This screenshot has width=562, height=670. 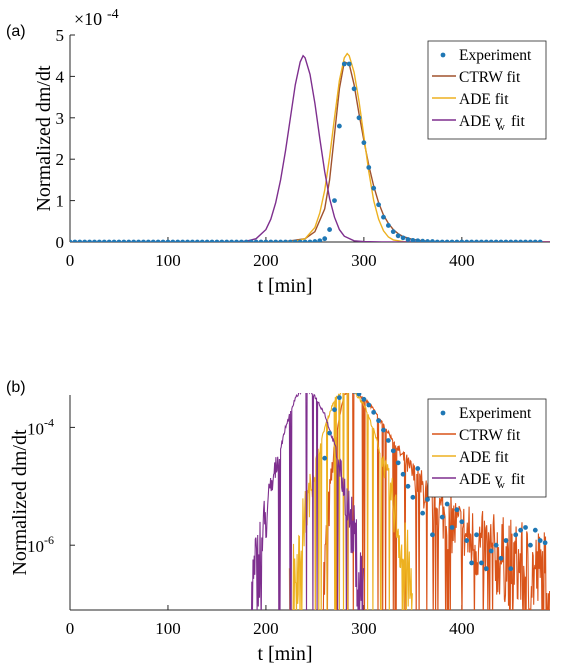 What do you see at coordinates (16, 31) in the screenshot?
I see `panel-label: (a)` at bounding box center [16, 31].